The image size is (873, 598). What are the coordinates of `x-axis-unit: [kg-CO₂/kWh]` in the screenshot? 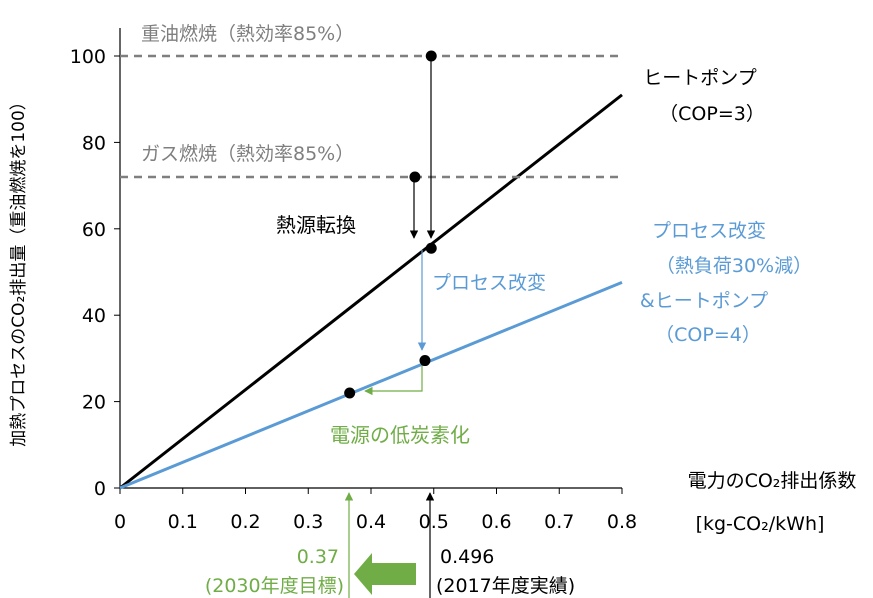 It's located at (760, 524).